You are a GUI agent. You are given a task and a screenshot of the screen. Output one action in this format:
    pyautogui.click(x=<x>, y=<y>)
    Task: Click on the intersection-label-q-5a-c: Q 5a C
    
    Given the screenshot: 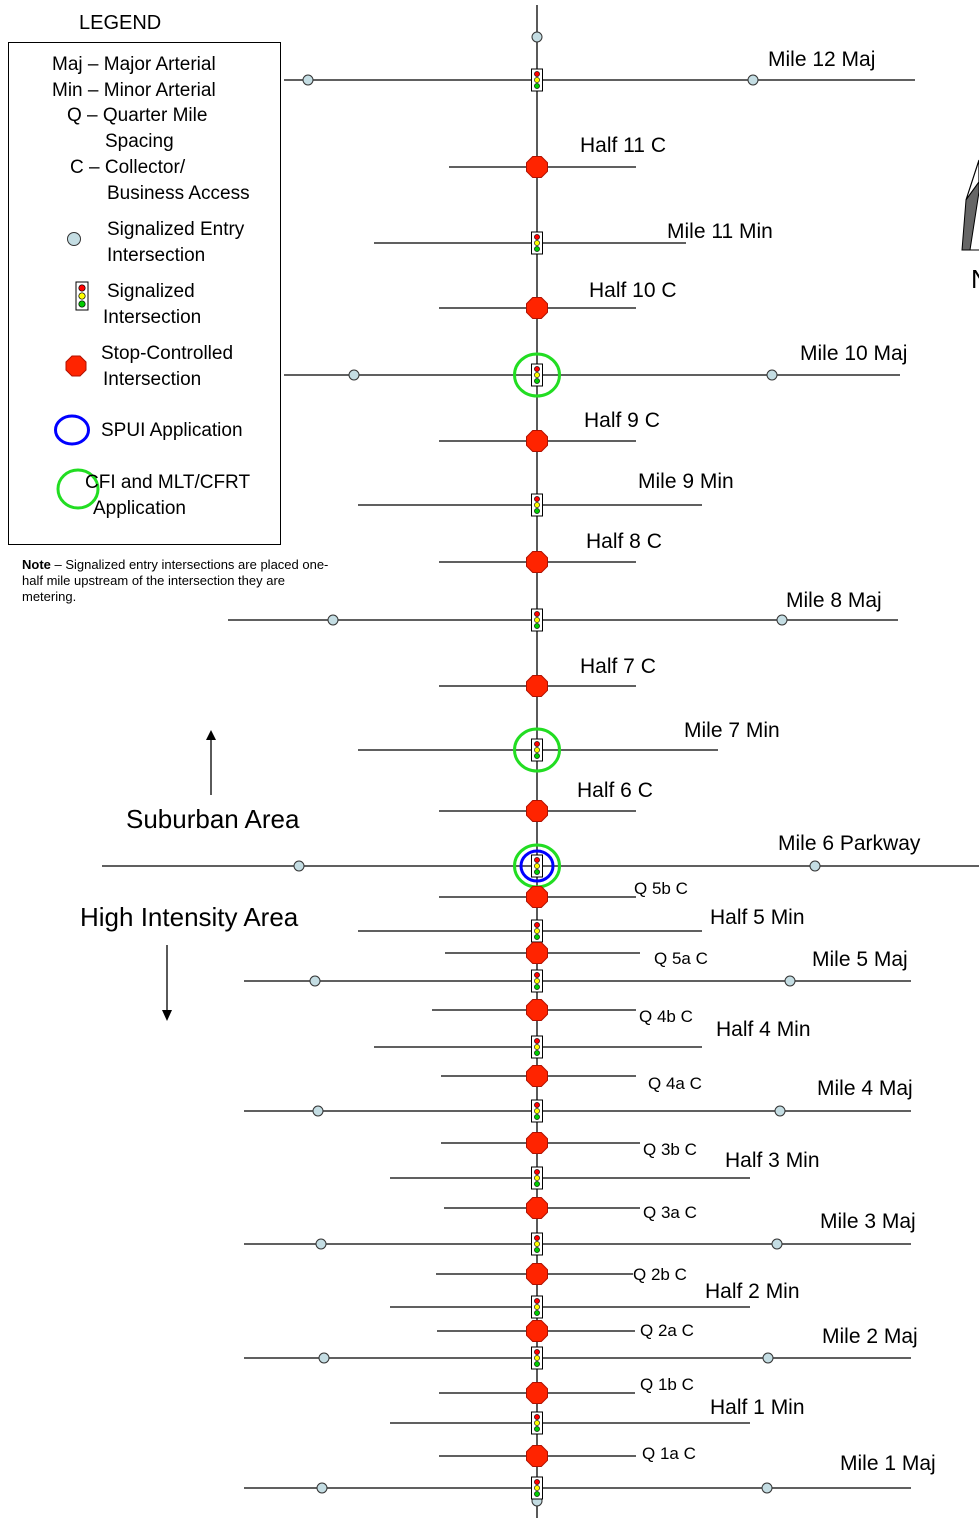 What is the action you would take?
    pyautogui.click(x=681, y=958)
    